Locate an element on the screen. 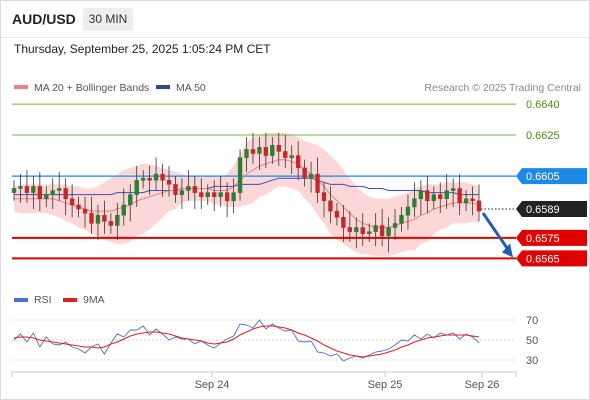 The image size is (590, 400). support-level-tag is located at coordinates (551, 258).